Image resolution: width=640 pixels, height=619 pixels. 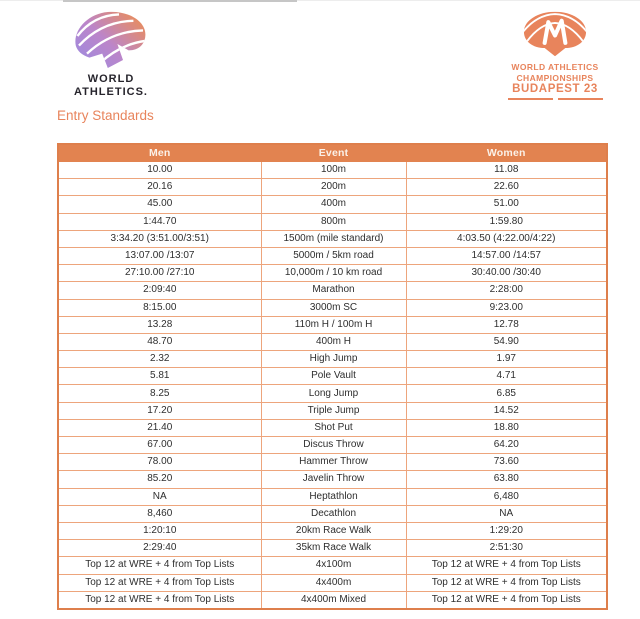 What do you see at coordinates (332, 428) in the screenshot?
I see `table-row: 21.40 Shot Put 18.80` at bounding box center [332, 428].